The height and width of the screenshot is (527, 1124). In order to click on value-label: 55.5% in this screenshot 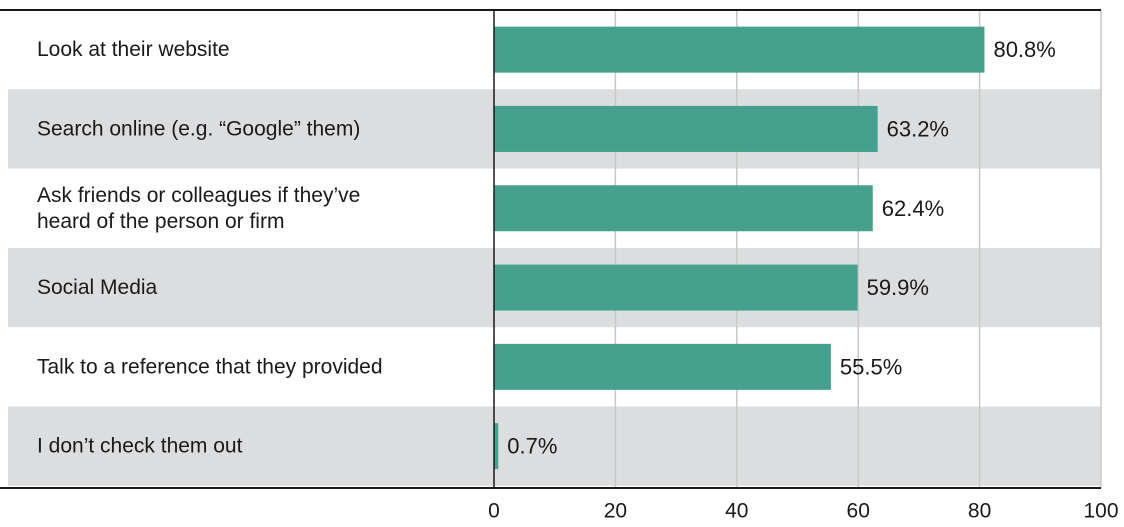, I will do `click(871, 366)`.